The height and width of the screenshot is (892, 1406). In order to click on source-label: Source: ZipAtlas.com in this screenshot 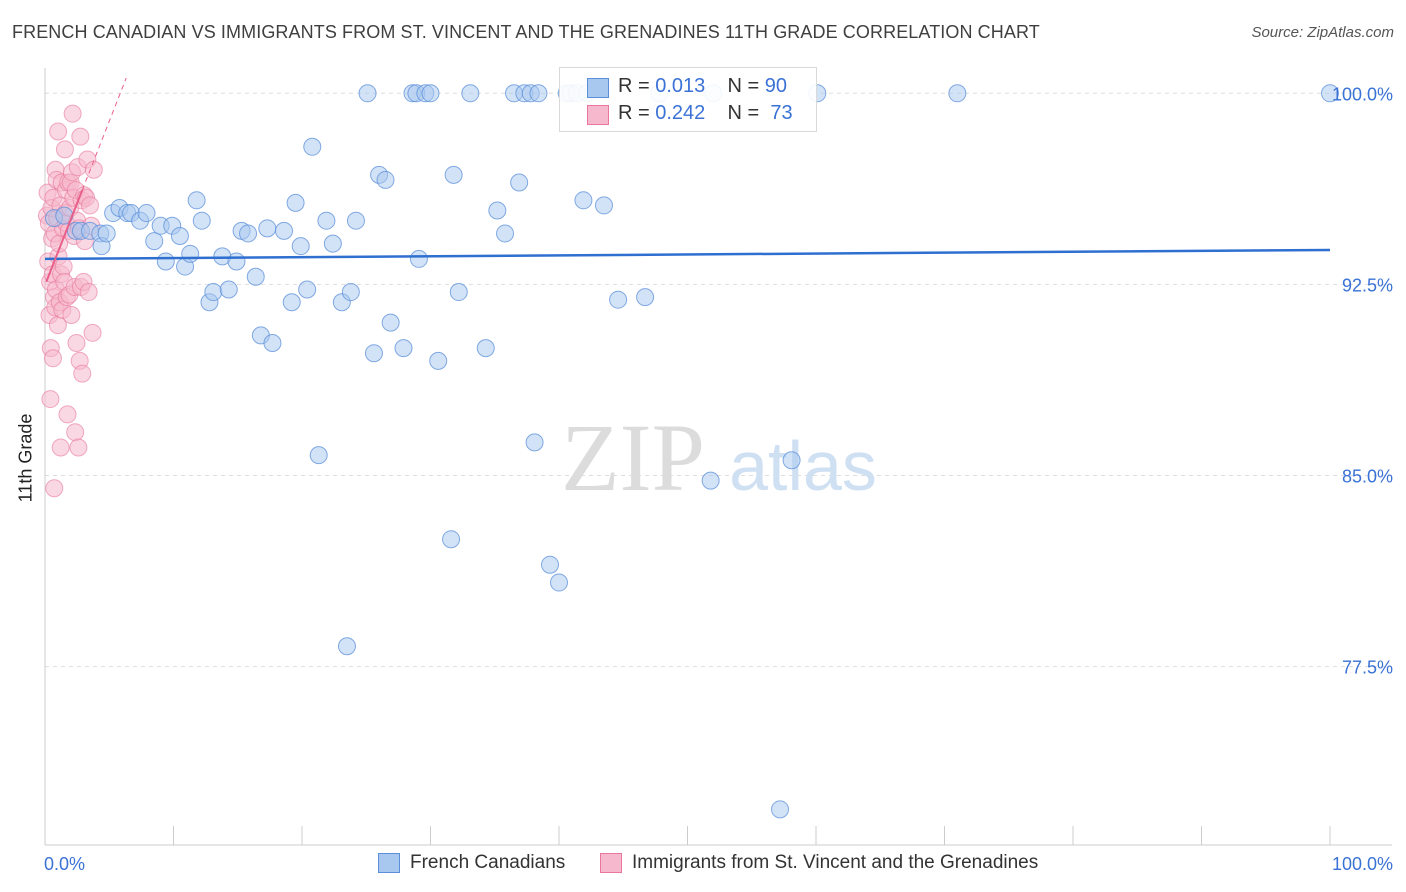, I will do `click(1322, 32)`.